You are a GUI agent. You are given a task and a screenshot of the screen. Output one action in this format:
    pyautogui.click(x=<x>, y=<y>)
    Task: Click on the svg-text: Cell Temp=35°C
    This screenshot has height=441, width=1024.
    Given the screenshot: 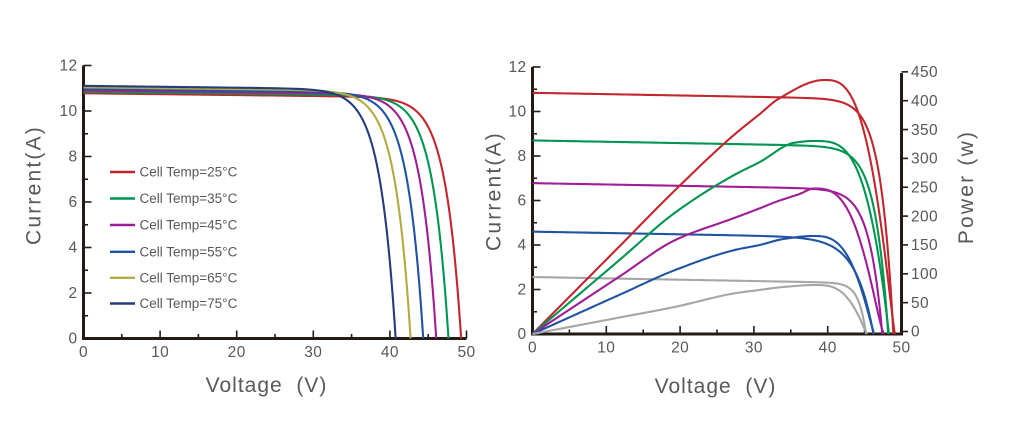 What is the action you would take?
    pyautogui.click(x=189, y=198)
    